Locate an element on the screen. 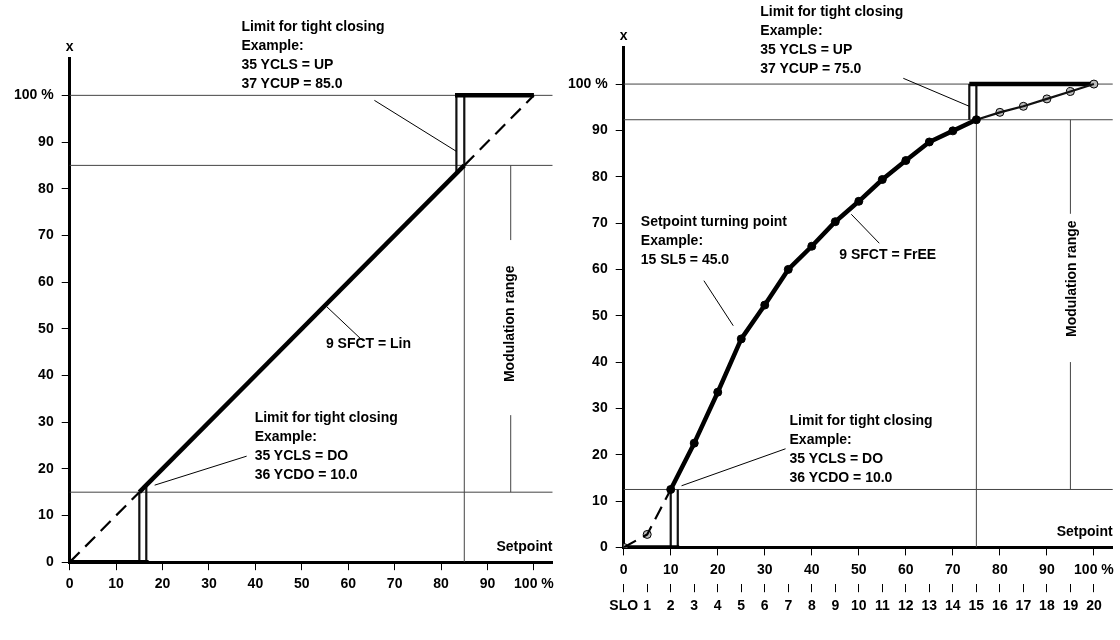 This screenshot has width=1120, height=640. x2-tick-label: 9 is located at coordinates (835, 605).